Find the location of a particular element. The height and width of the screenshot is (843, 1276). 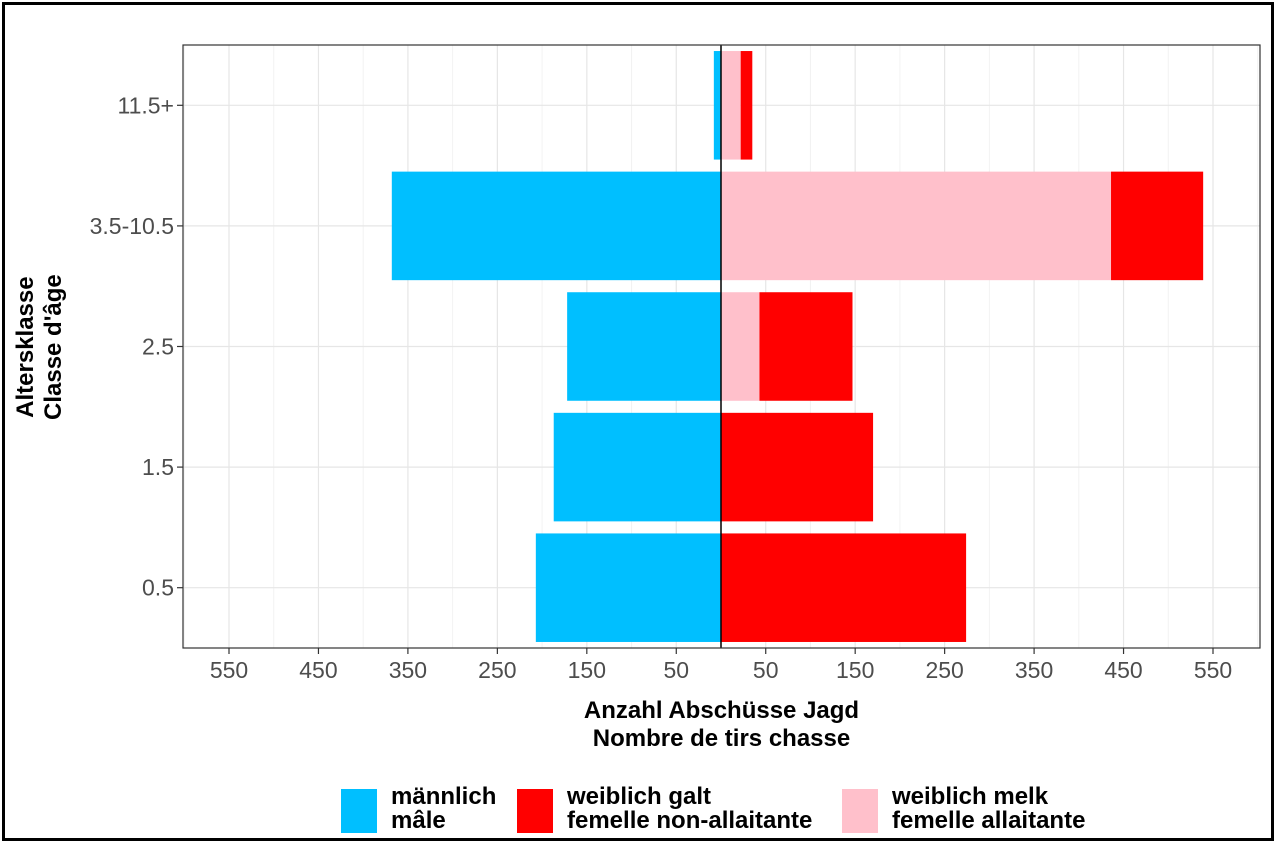

legend-label-female-non-lactating-de: weiblich galt is located at coordinates (639, 796).